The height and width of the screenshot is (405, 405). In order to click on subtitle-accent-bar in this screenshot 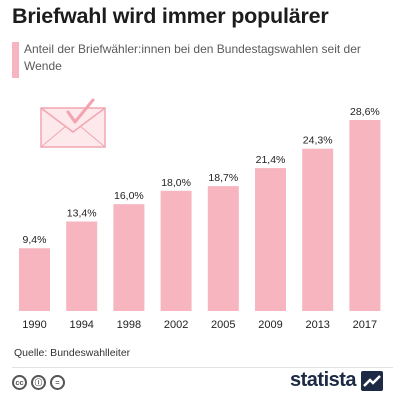, I will do `click(15, 60)`.